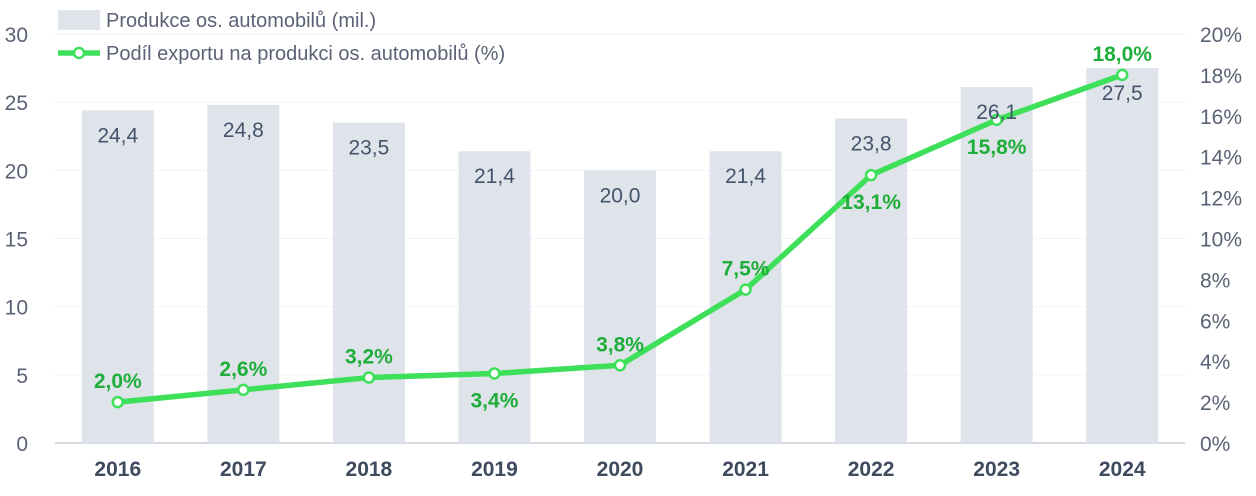 The height and width of the screenshot is (496, 1256). What do you see at coordinates (745, 469) in the screenshot?
I see `x-tick-label: 2021` at bounding box center [745, 469].